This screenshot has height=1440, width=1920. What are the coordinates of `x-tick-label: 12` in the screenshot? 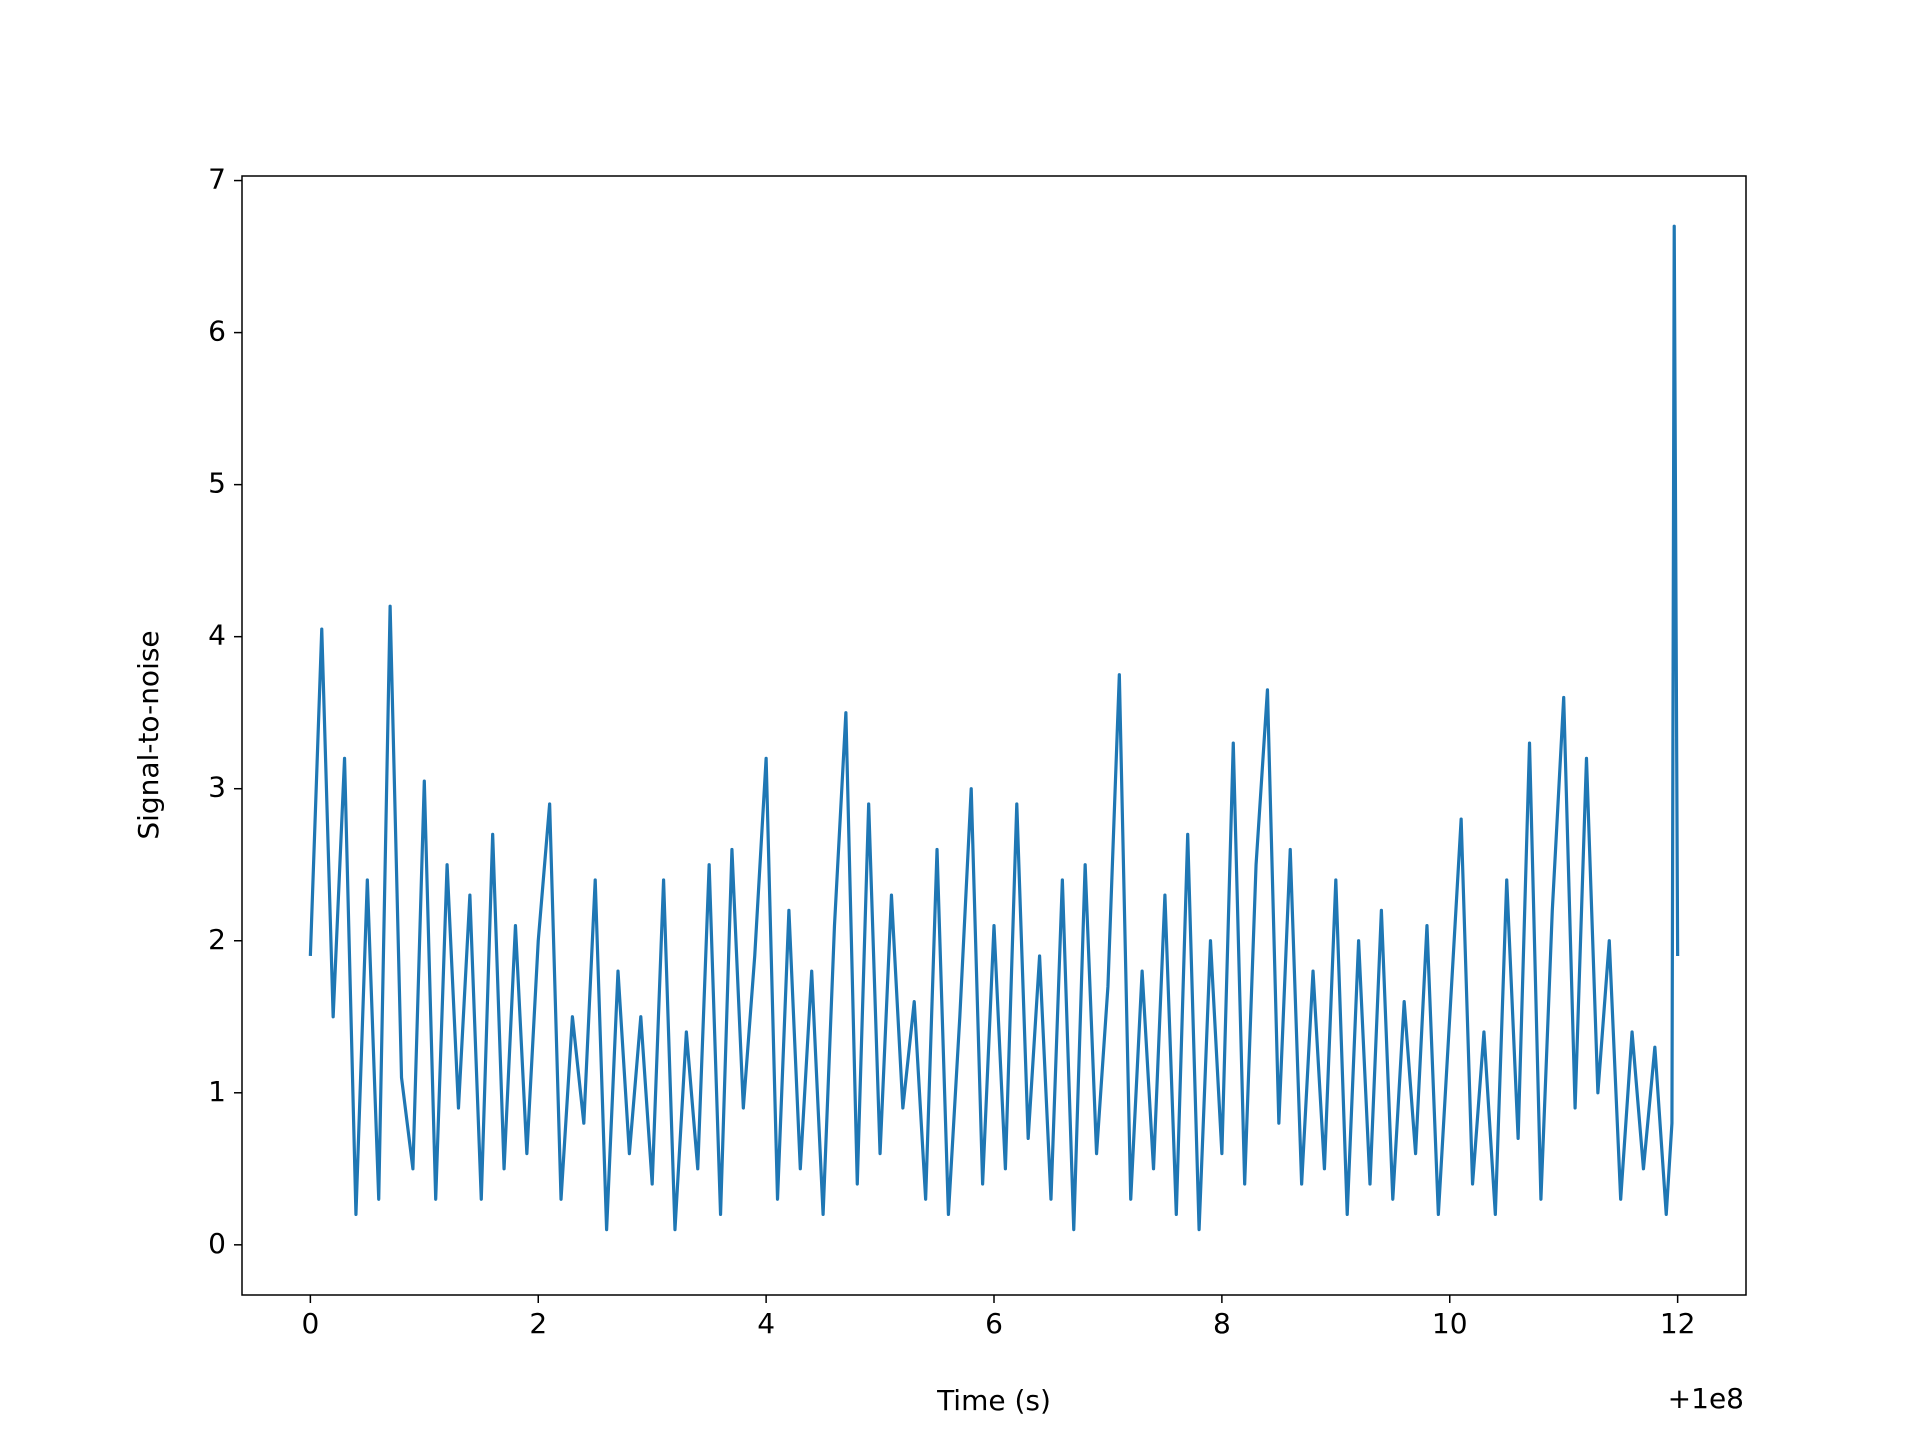 It's located at (1678, 1323).